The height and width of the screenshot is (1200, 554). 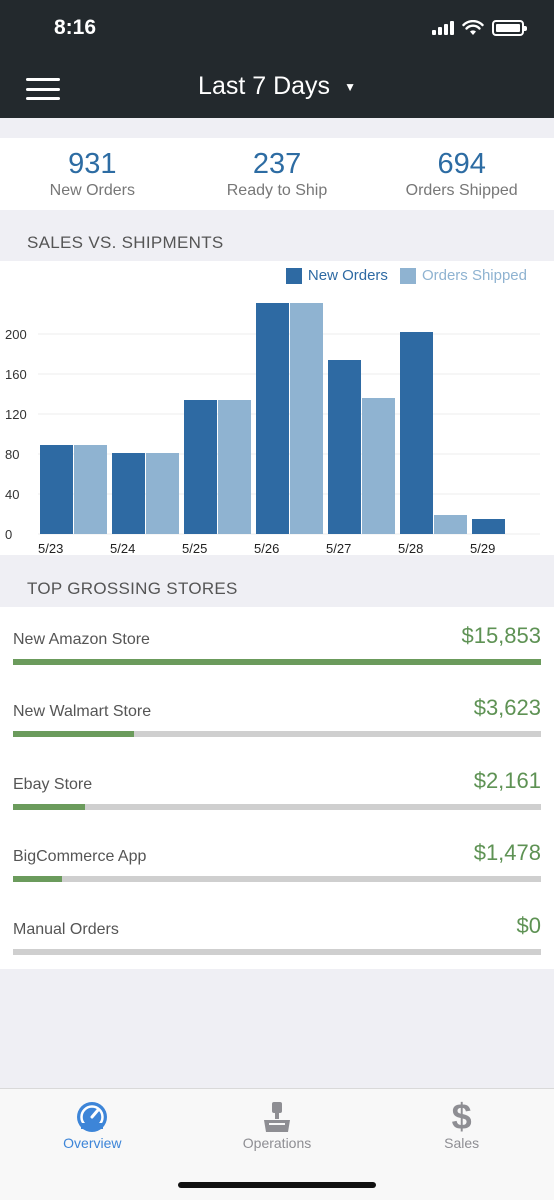 I want to click on store-name: Ebay Store, so click(x=53, y=784).